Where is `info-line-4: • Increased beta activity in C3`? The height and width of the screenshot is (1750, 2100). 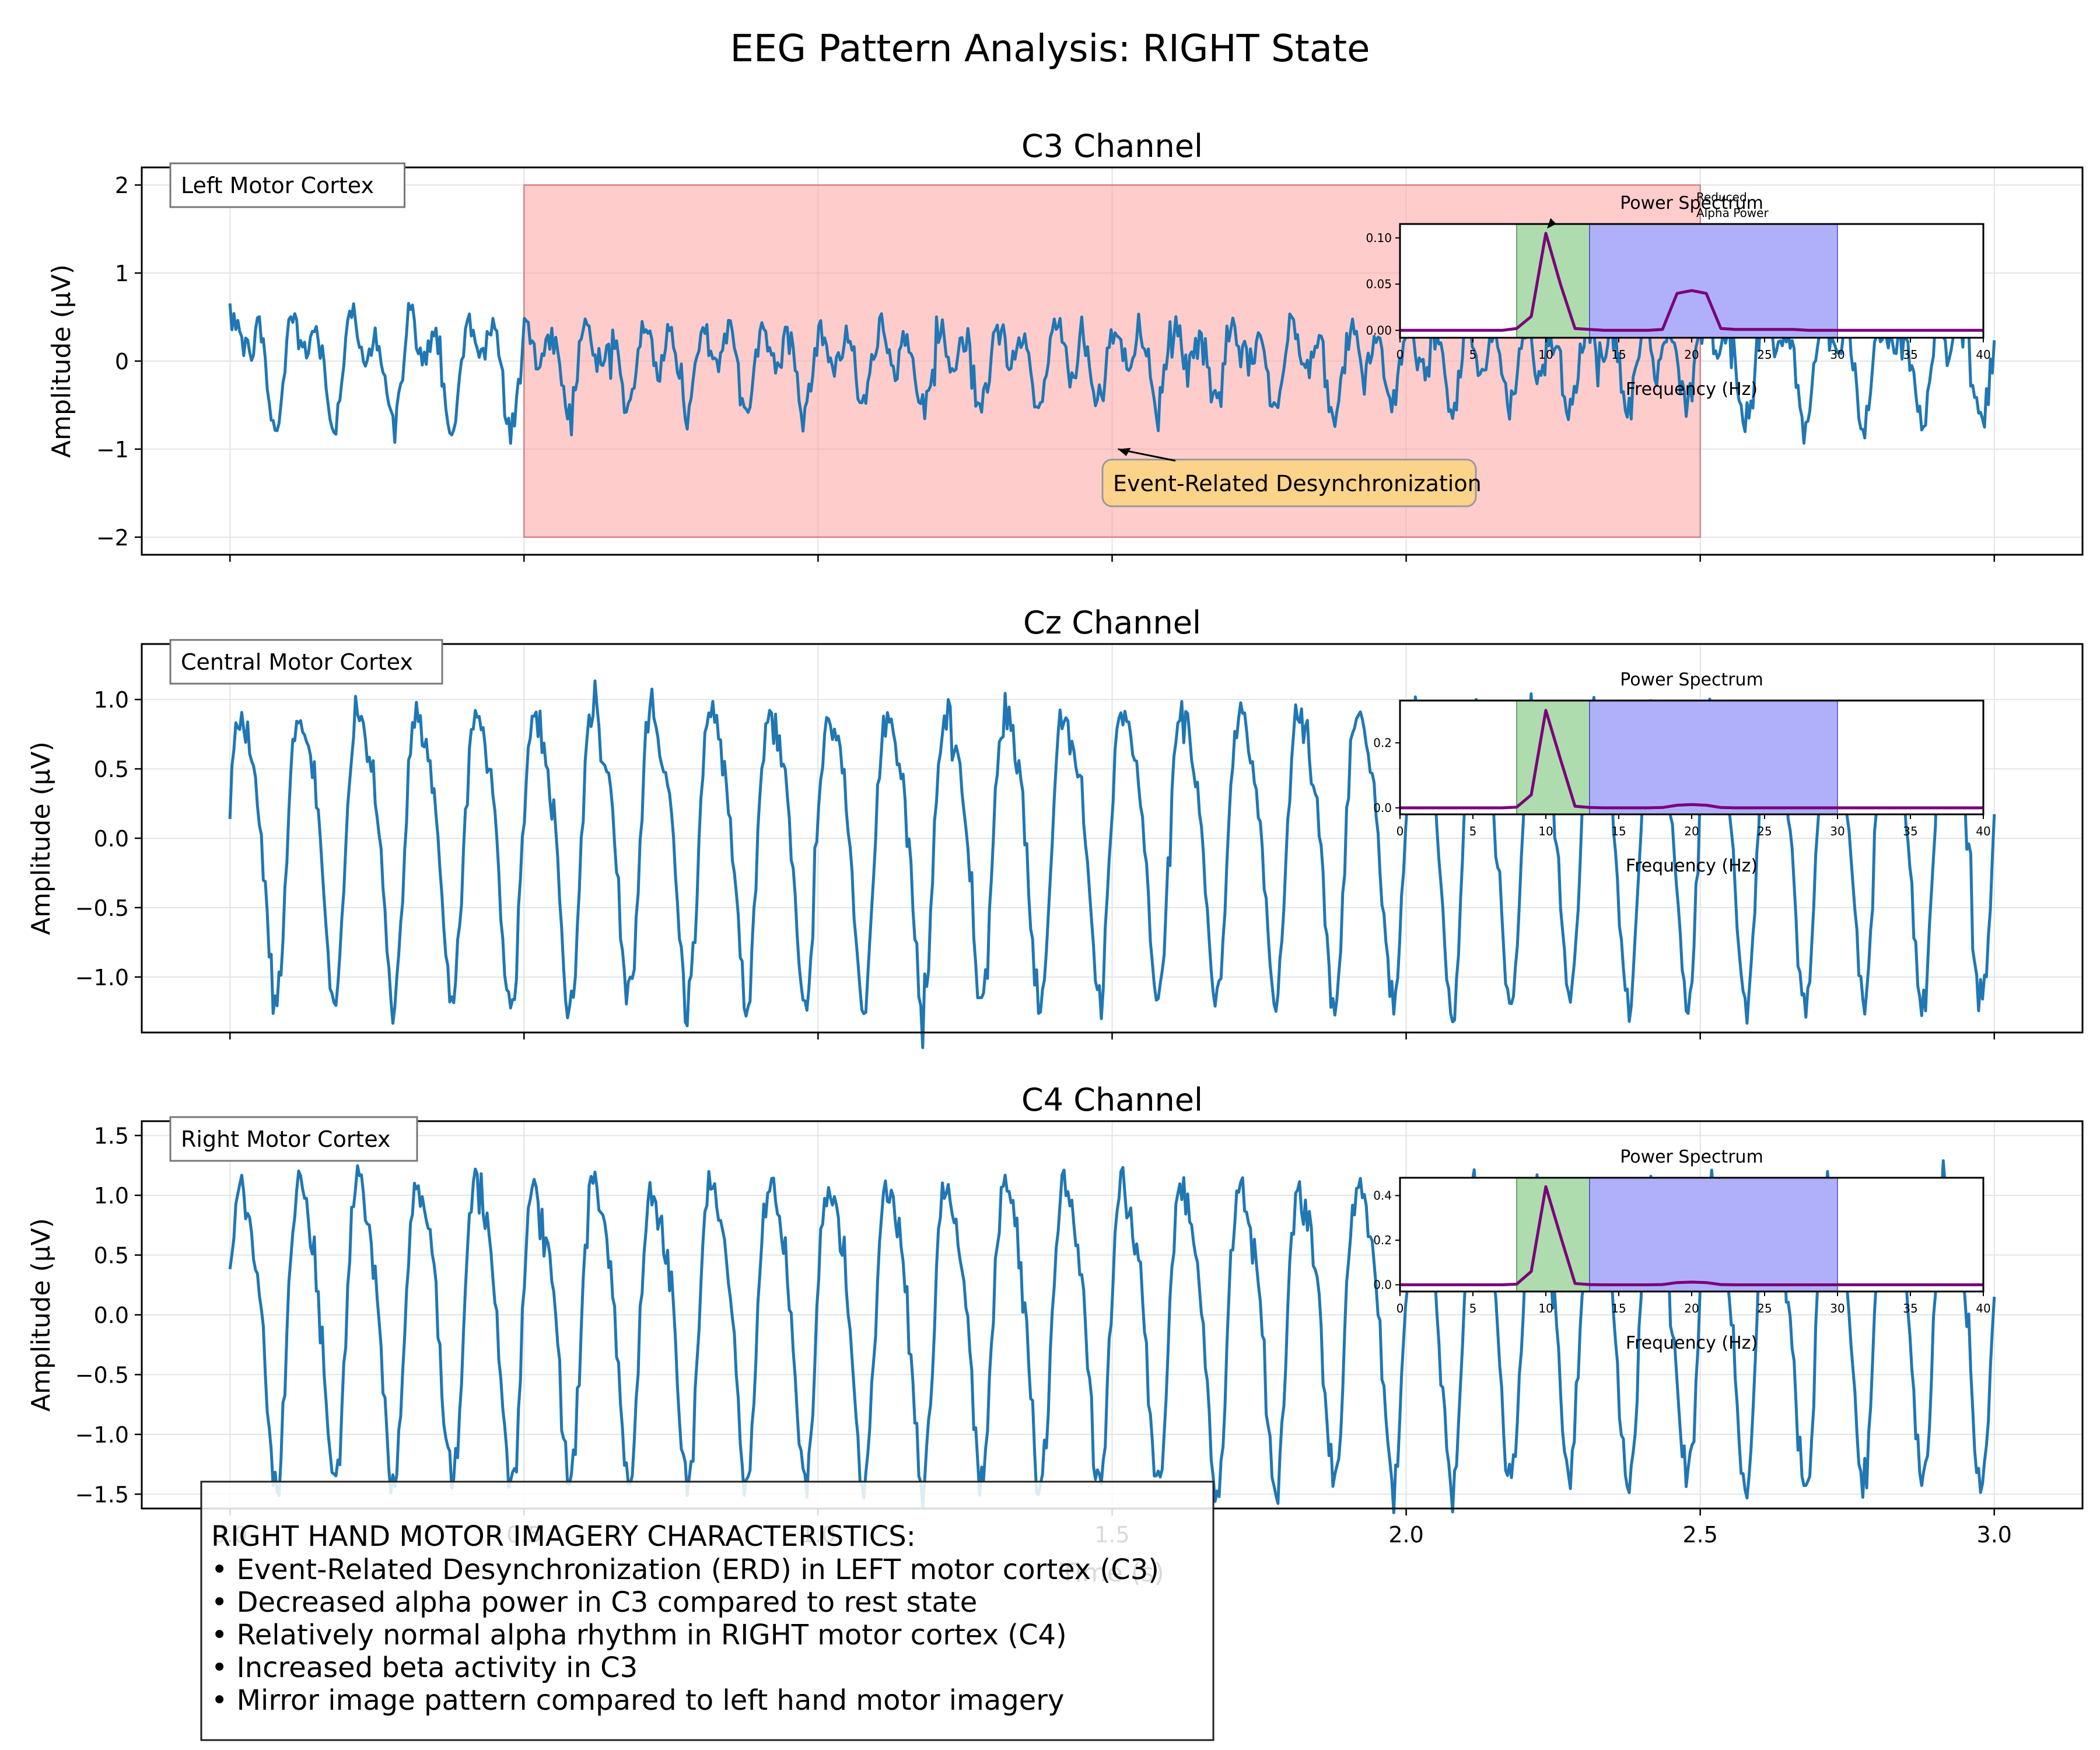 info-line-4: • Increased beta activity in C3 is located at coordinates (424, 1667).